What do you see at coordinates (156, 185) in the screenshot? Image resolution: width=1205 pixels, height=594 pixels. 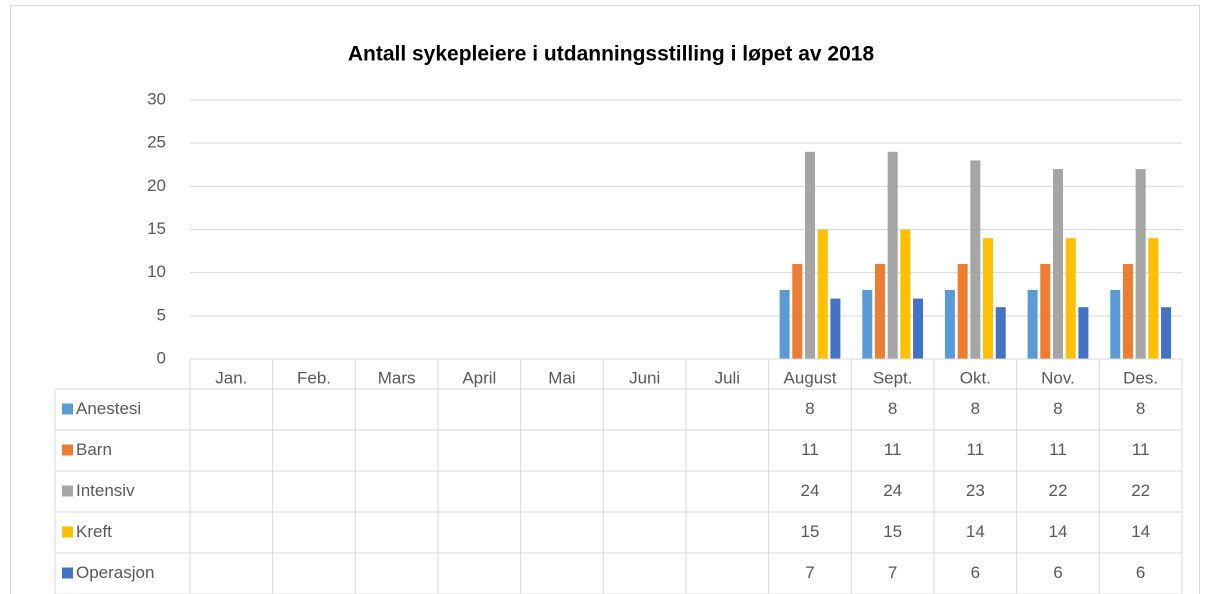 I see `y-tick-label: 20` at bounding box center [156, 185].